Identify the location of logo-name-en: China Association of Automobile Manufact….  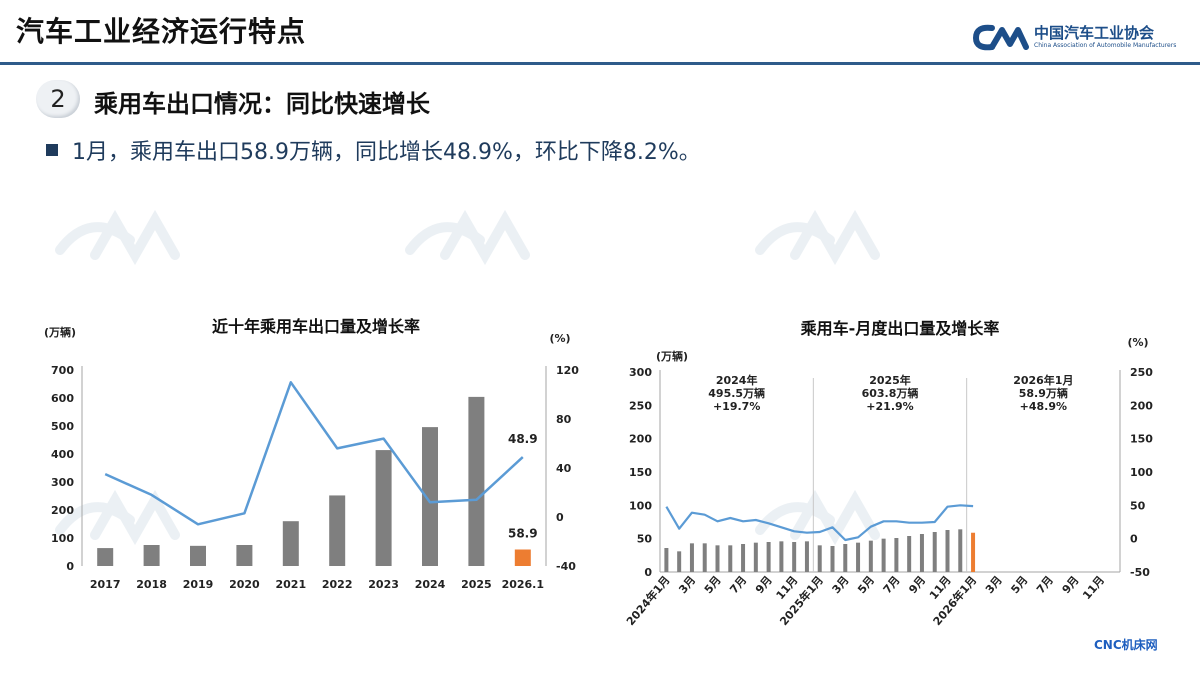
(1105, 45).